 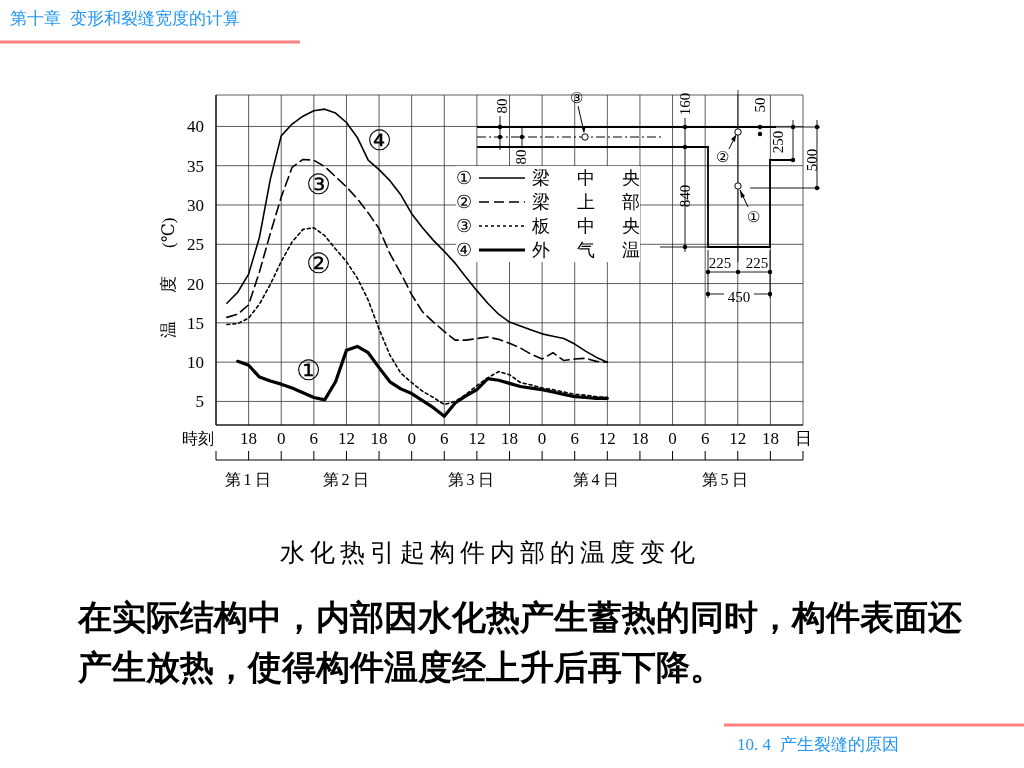 I want to click on annotation: 50, so click(x=760, y=105).